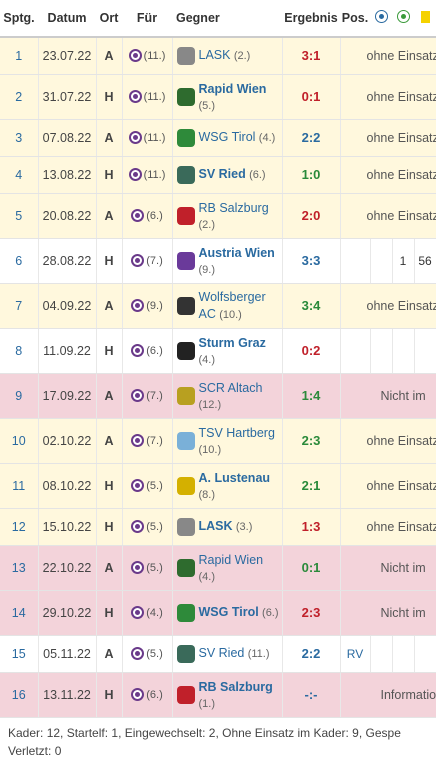 The image size is (436, 760). I want to click on opponent-cell: SV Ried (11.), so click(227, 653).